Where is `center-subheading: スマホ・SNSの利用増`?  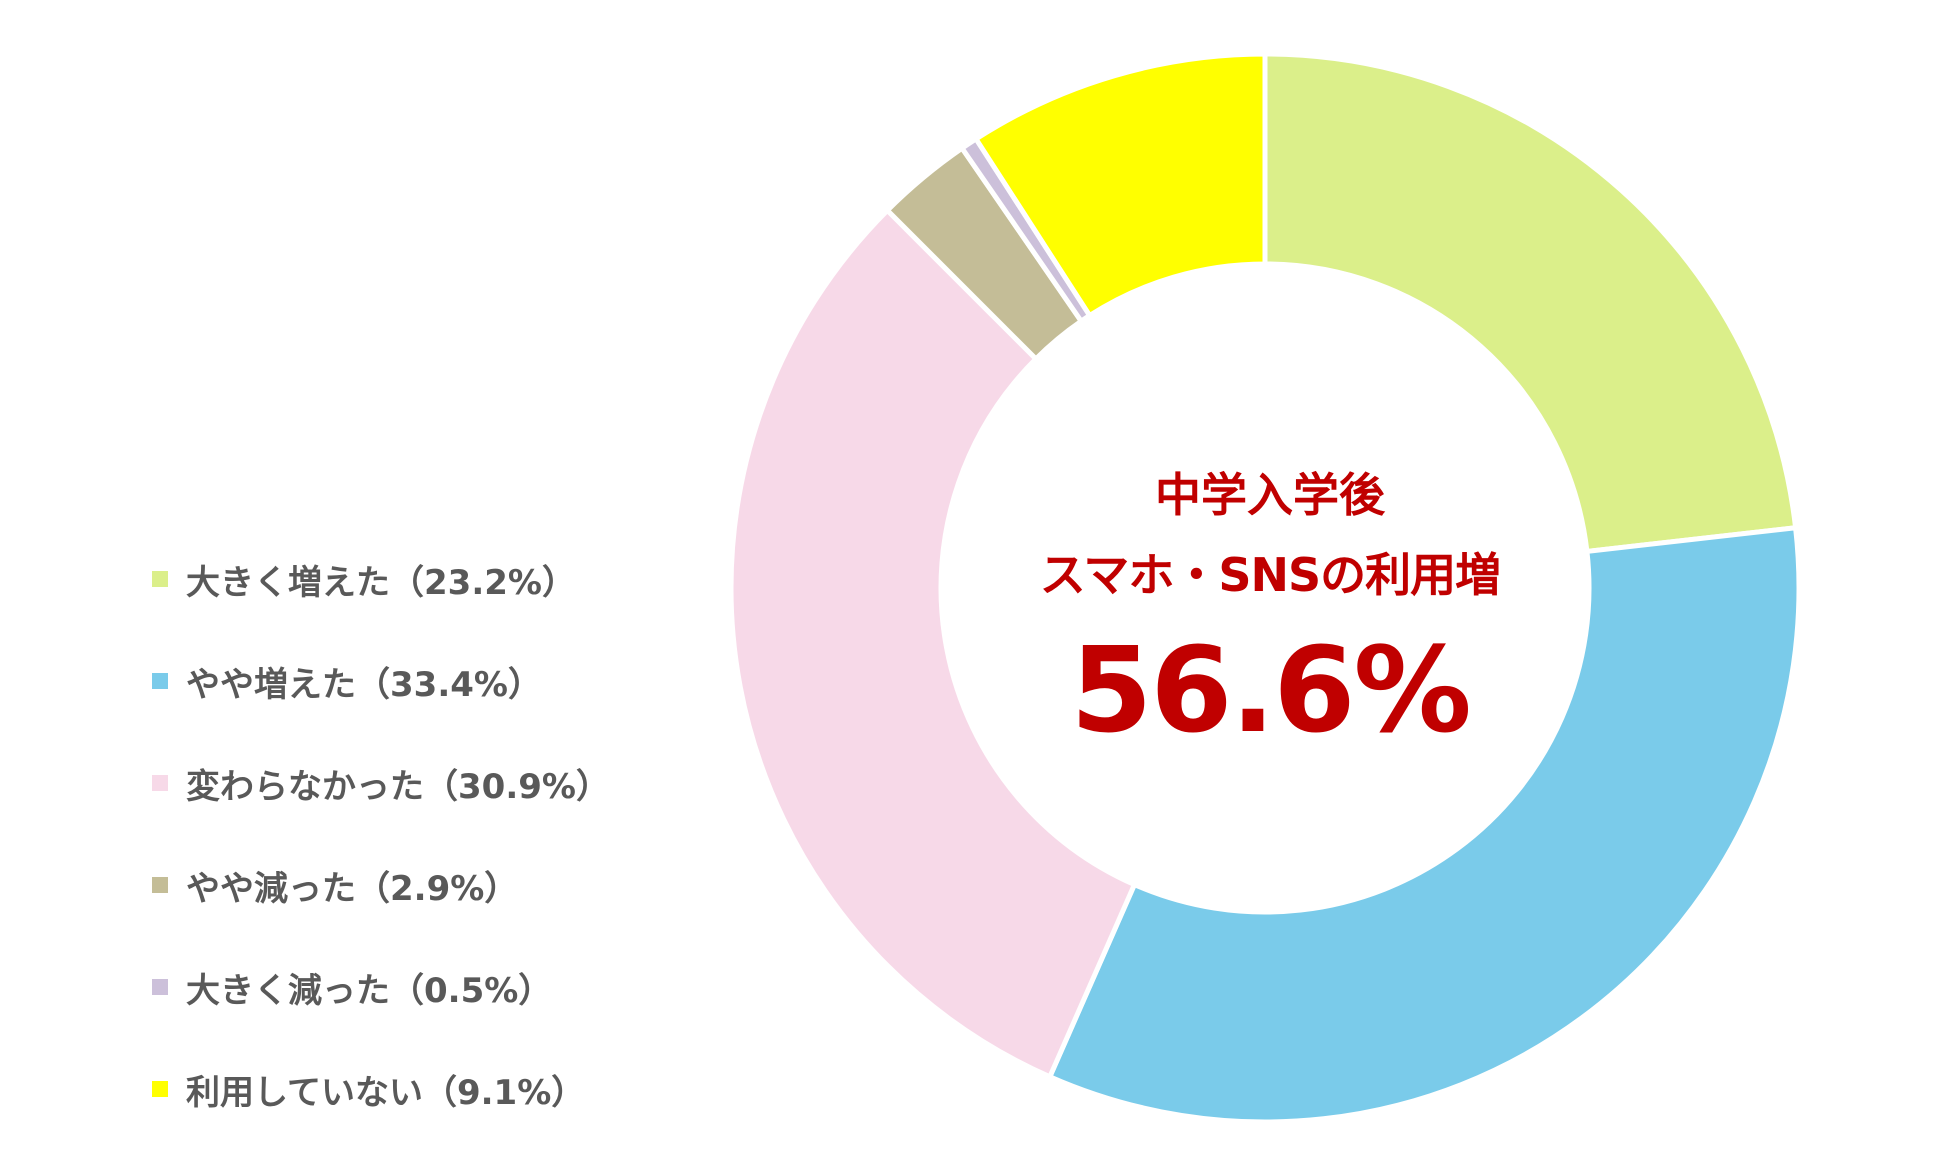
center-subheading: スマホ・SNSの利用増 is located at coordinates (1270, 575).